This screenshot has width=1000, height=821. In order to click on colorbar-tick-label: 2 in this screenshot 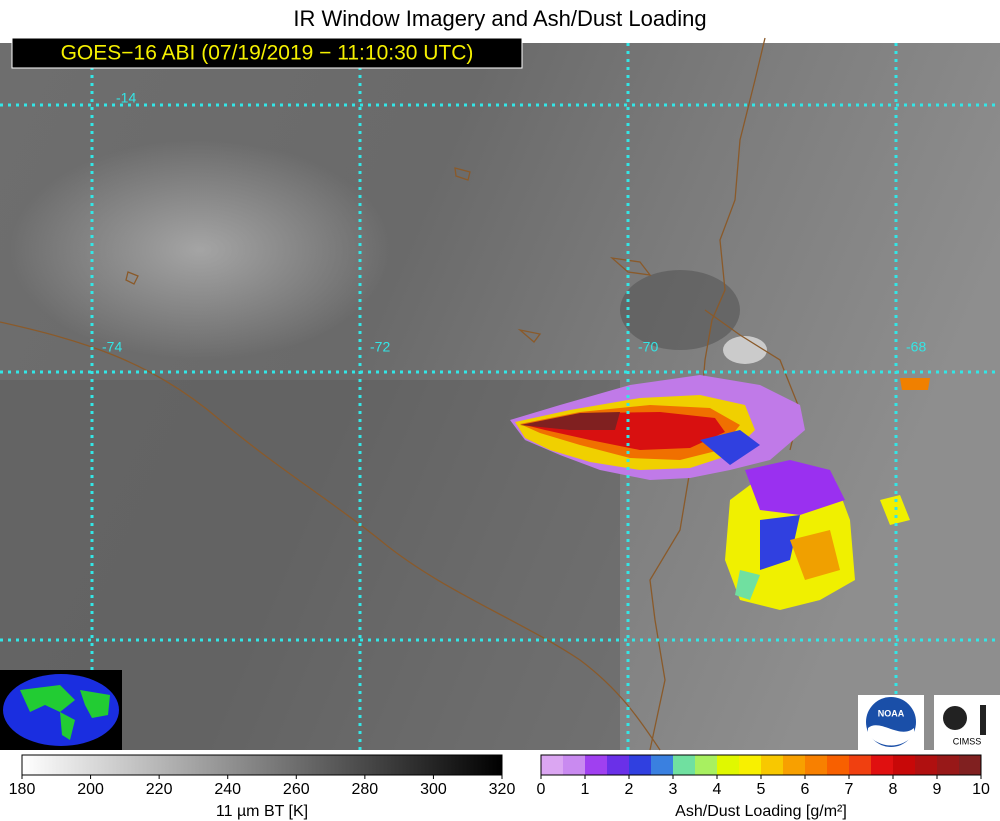, I will do `click(629, 789)`.